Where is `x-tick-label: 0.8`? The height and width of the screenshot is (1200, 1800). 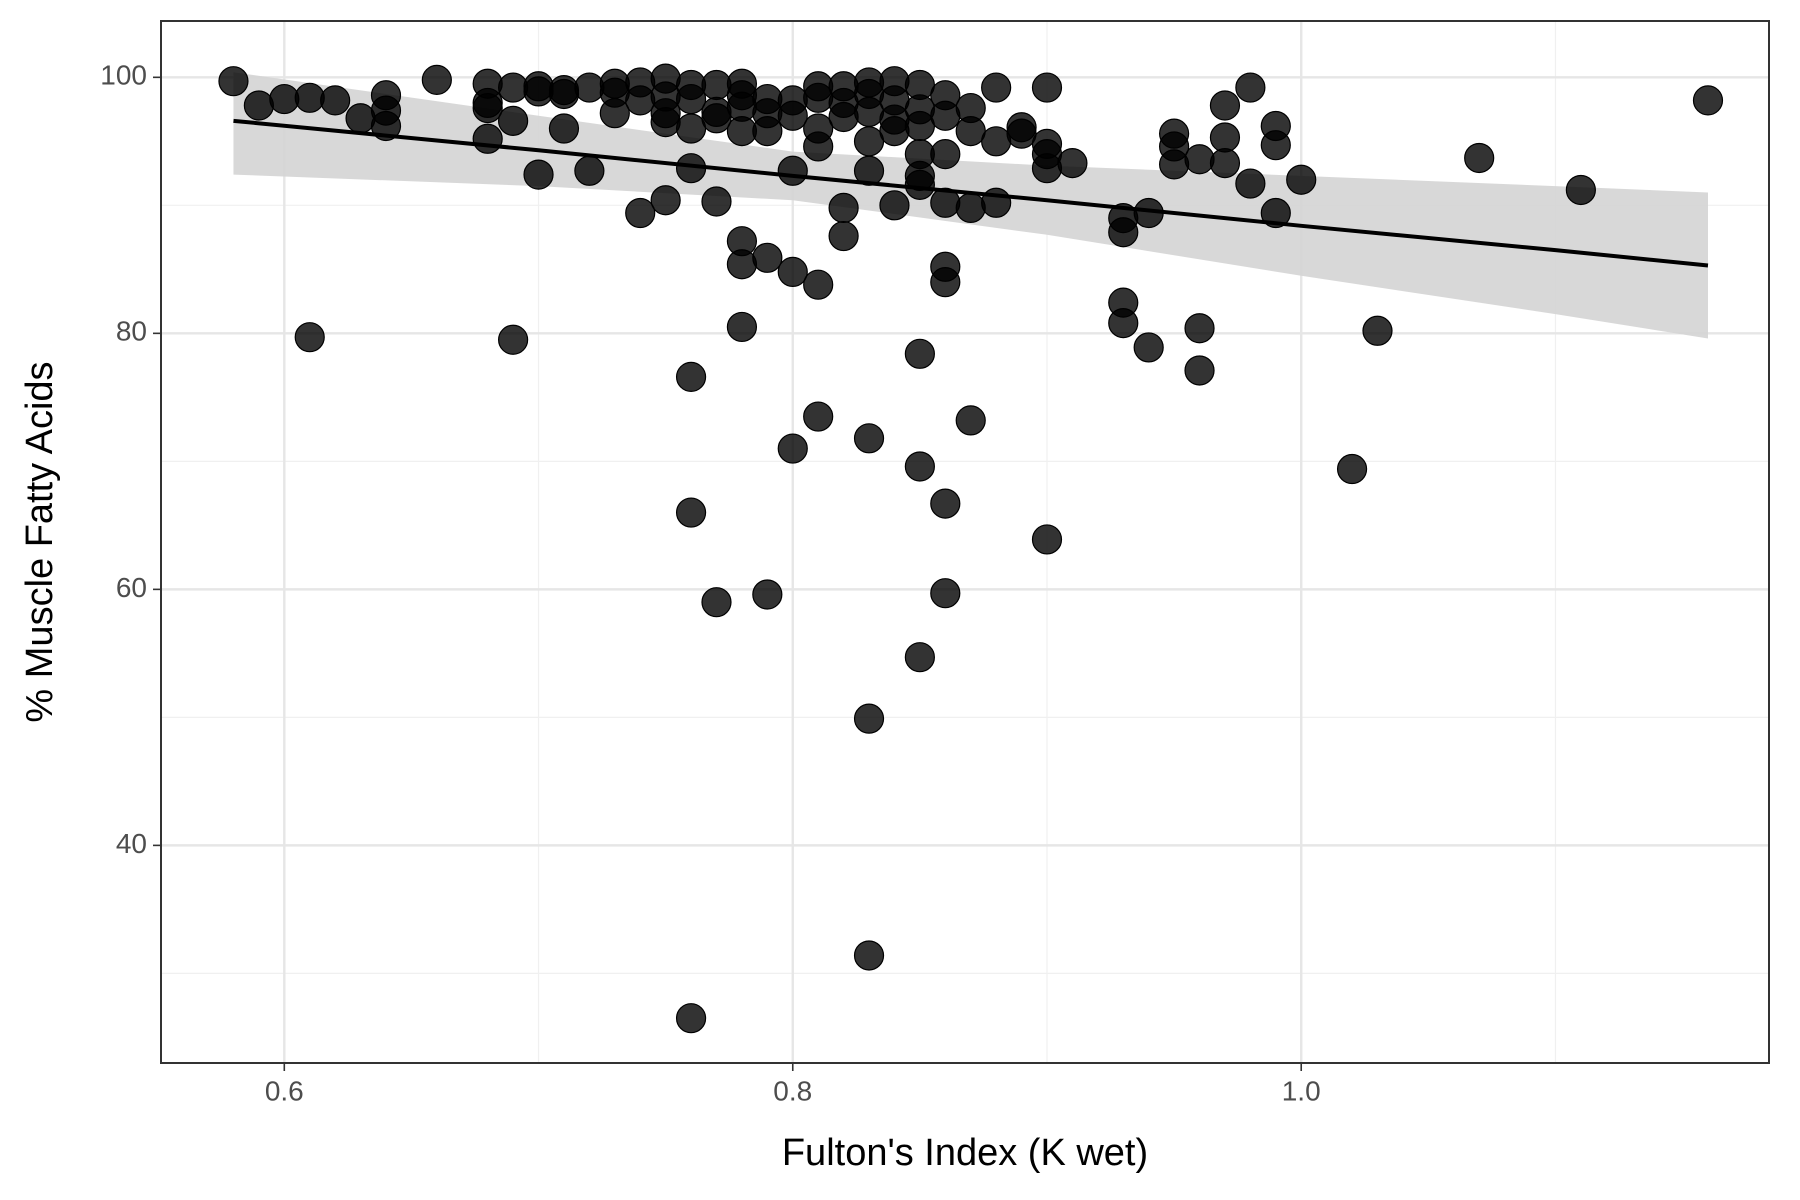 x-tick-label: 0.8 is located at coordinates (792, 1090).